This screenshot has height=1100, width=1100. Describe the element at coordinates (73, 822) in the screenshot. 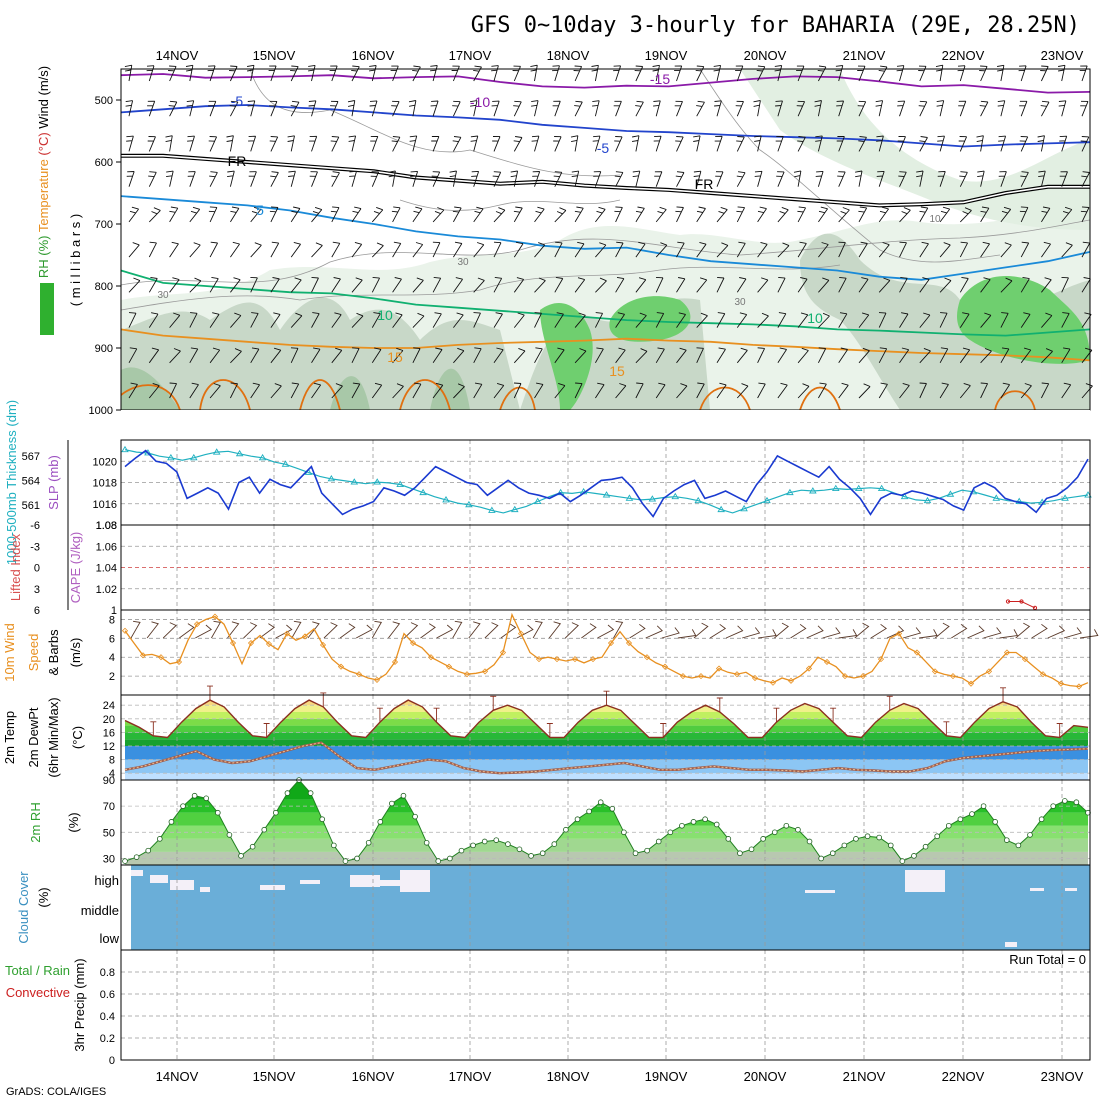

I see `rh-unit-label: (%)` at that location.